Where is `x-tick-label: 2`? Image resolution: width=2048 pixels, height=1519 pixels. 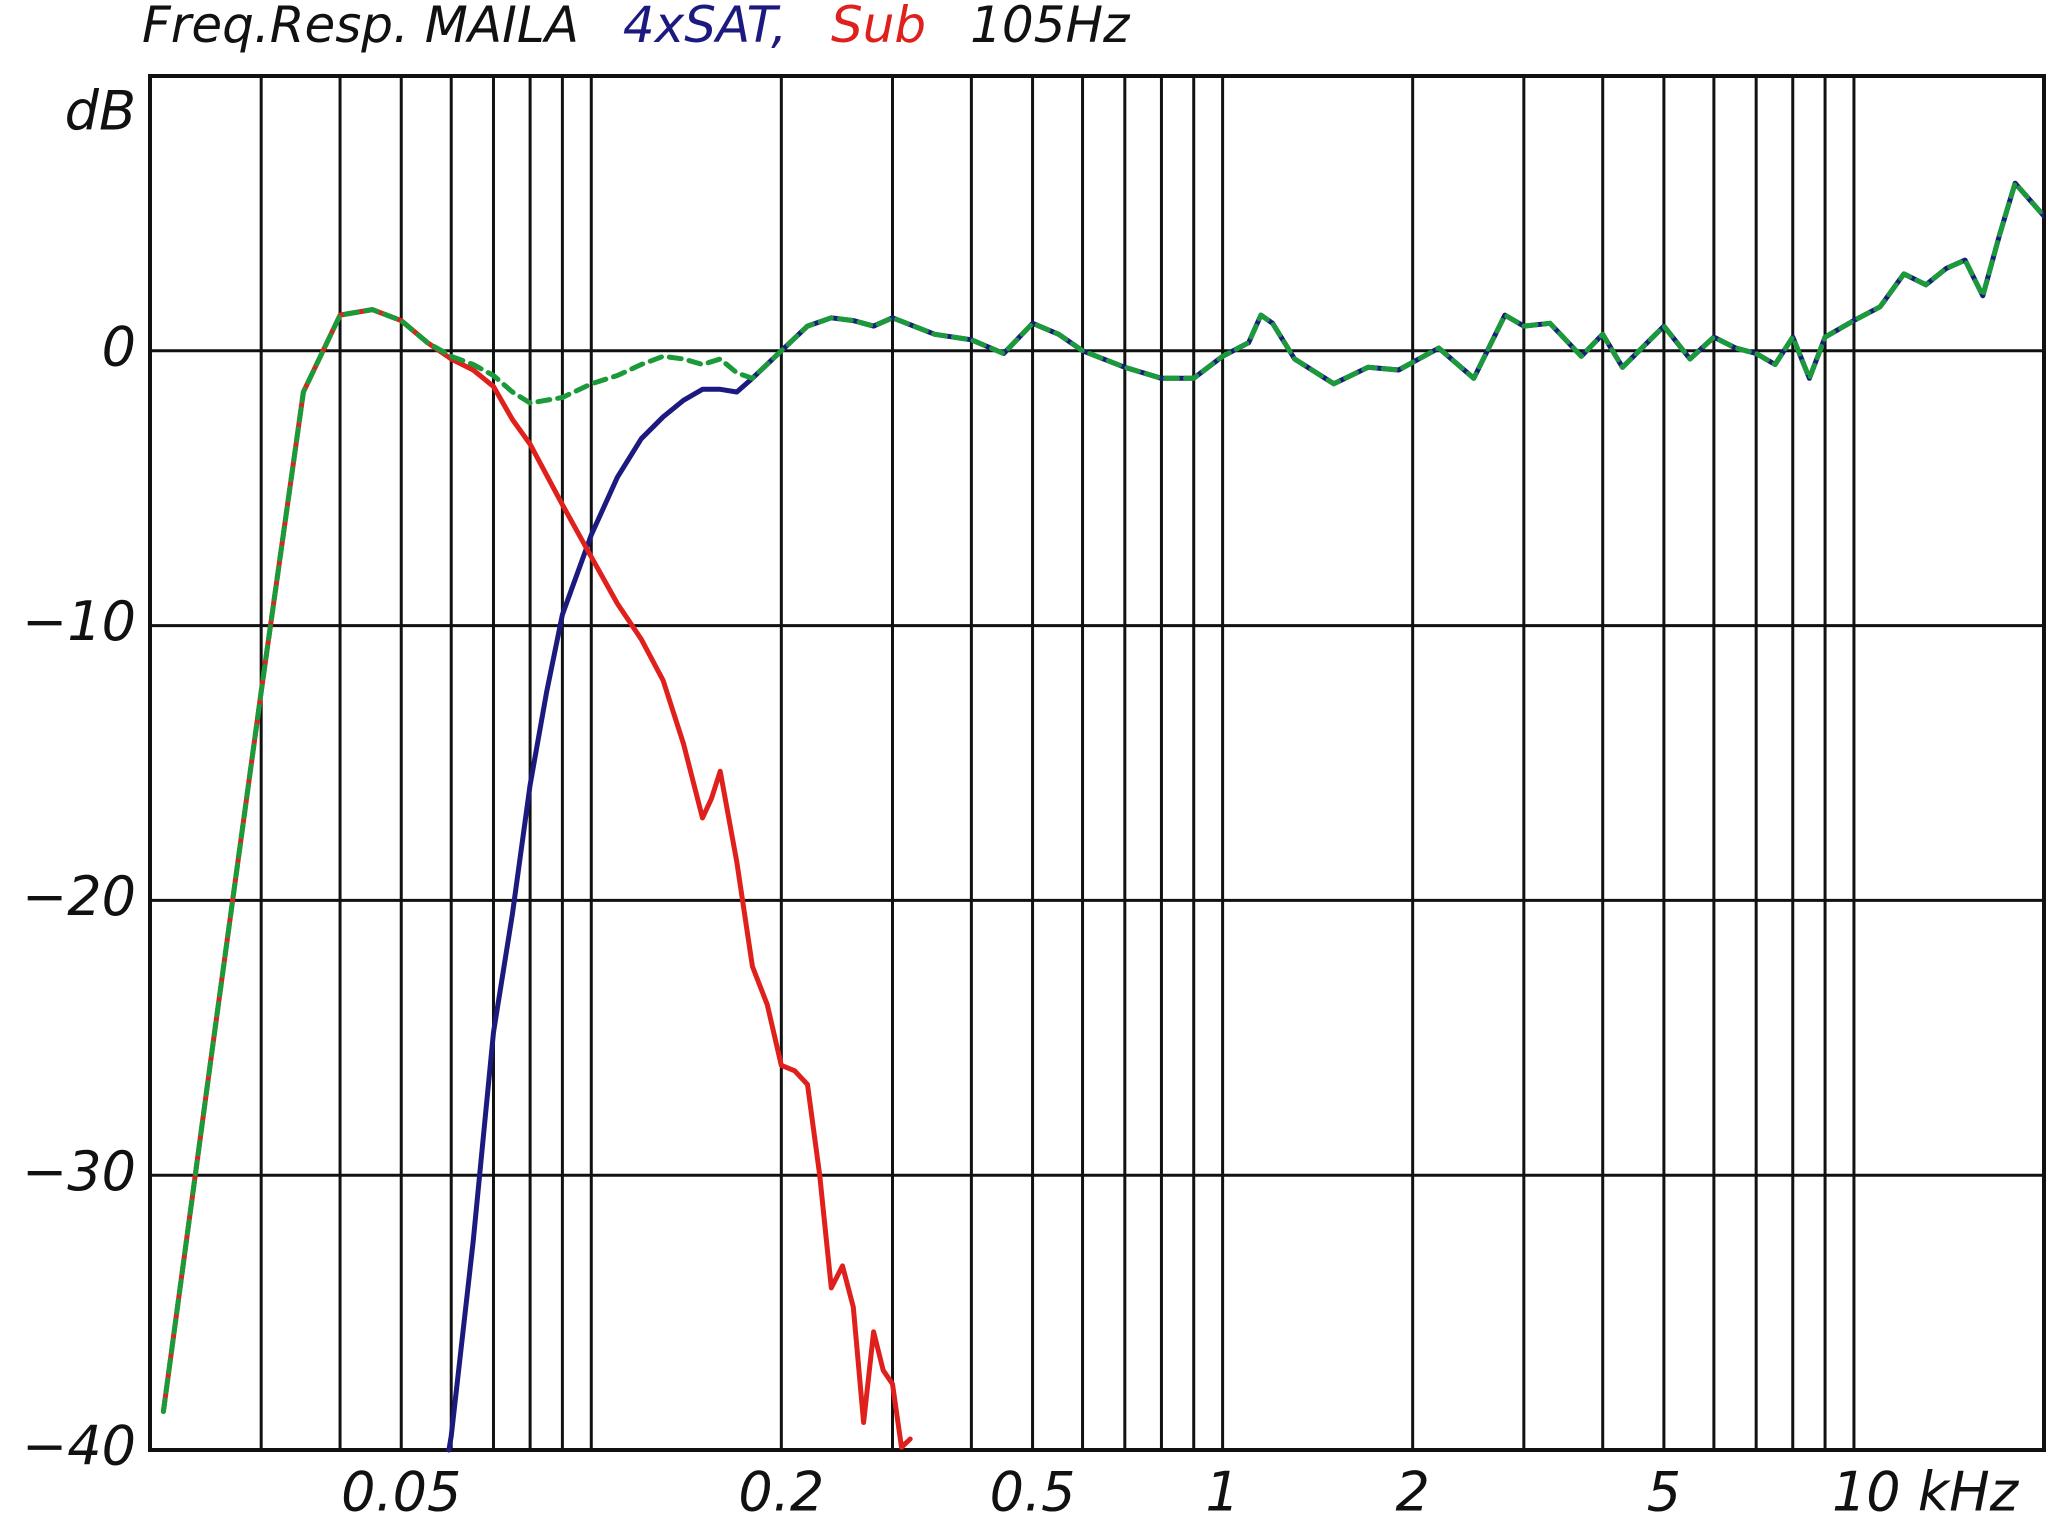
x-tick-label: 2 is located at coordinates (1412, 1490).